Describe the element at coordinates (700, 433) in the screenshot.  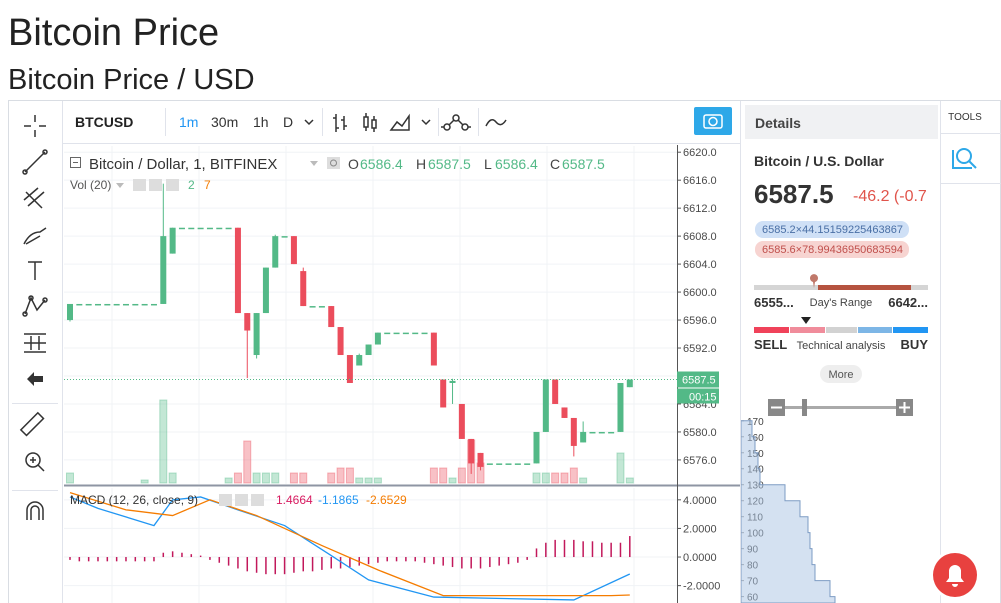
I see `y-tick-label: 6580.0` at that location.